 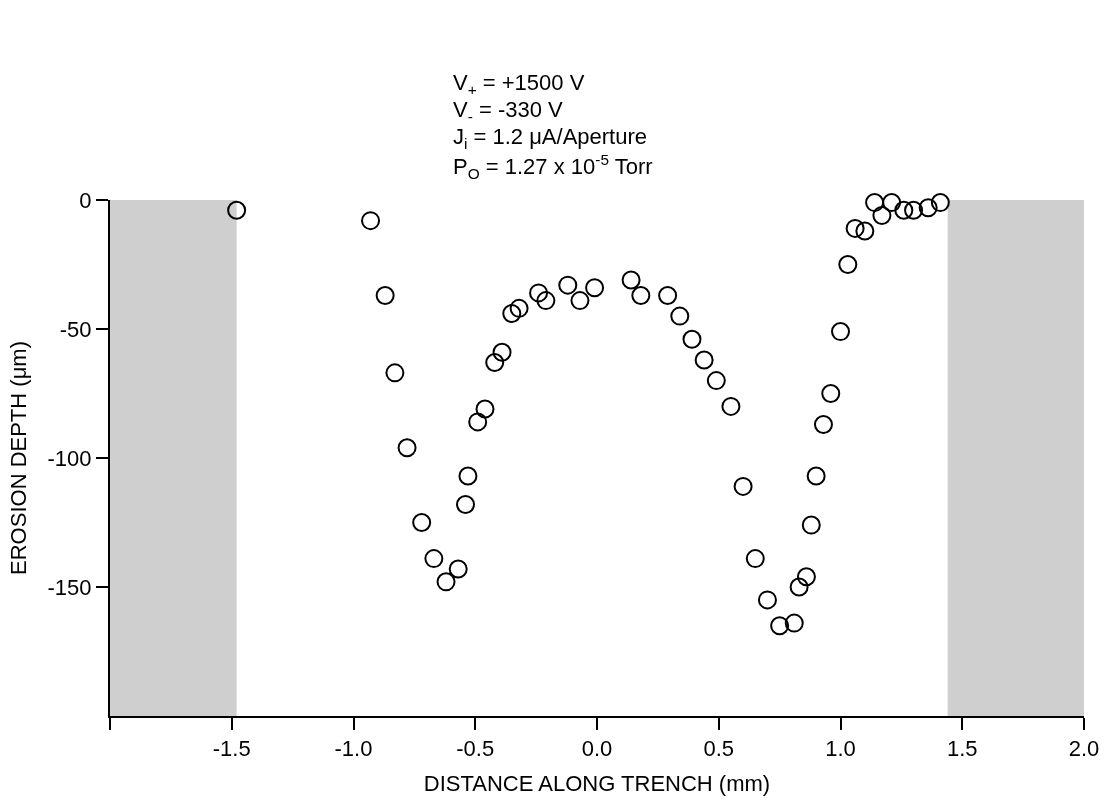 What do you see at coordinates (75, 329) in the screenshot?
I see `y-tick-label: -50` at bounding box center [75, 329].